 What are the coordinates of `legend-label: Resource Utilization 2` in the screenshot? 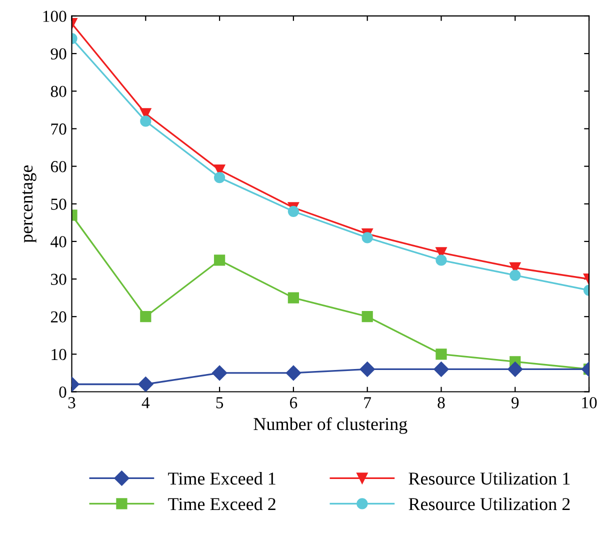 It's located at (489, 504).